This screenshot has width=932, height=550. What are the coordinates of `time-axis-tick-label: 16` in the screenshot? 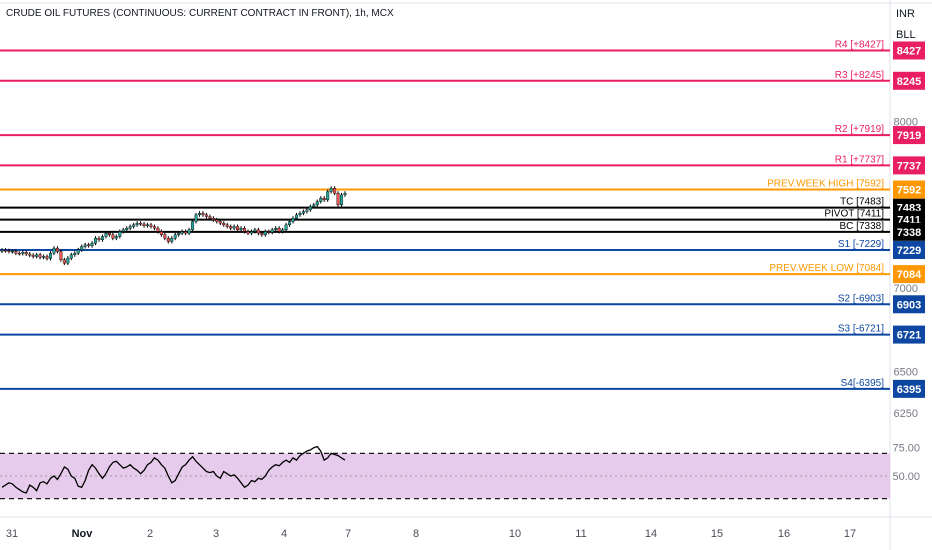 It's located at (784, 534).